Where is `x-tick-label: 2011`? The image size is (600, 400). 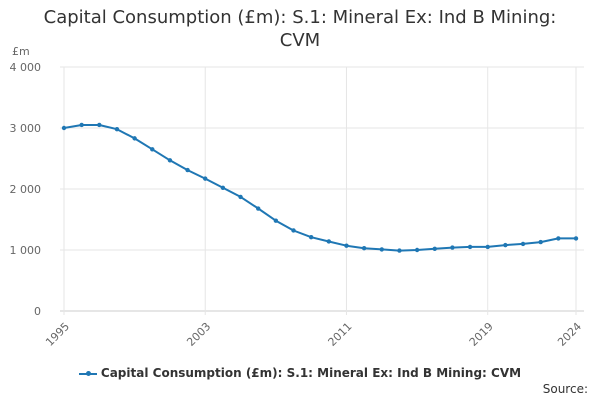 x-tick-label: 2011 is located at coordinates (340, 334).